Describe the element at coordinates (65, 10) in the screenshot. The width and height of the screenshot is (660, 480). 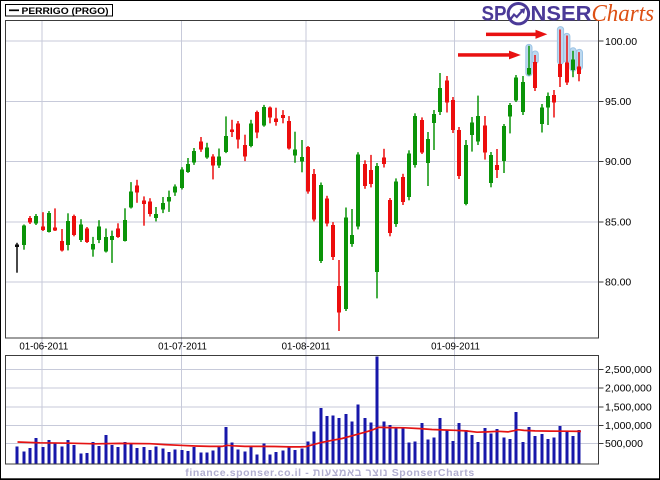
I see `svg-text: PERRIGO (PRGO)` at that location.